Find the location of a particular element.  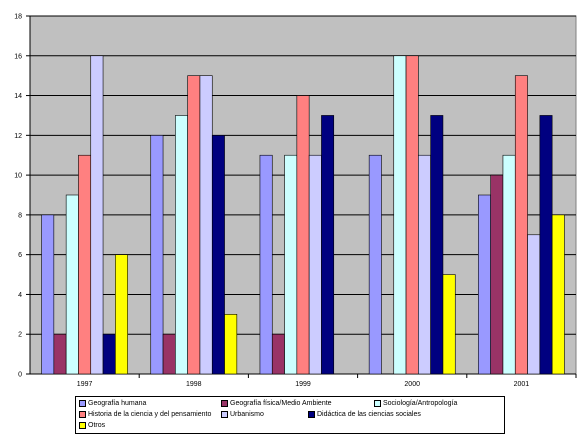

y-tick-label: 4 is located at coordinates (20, 295).